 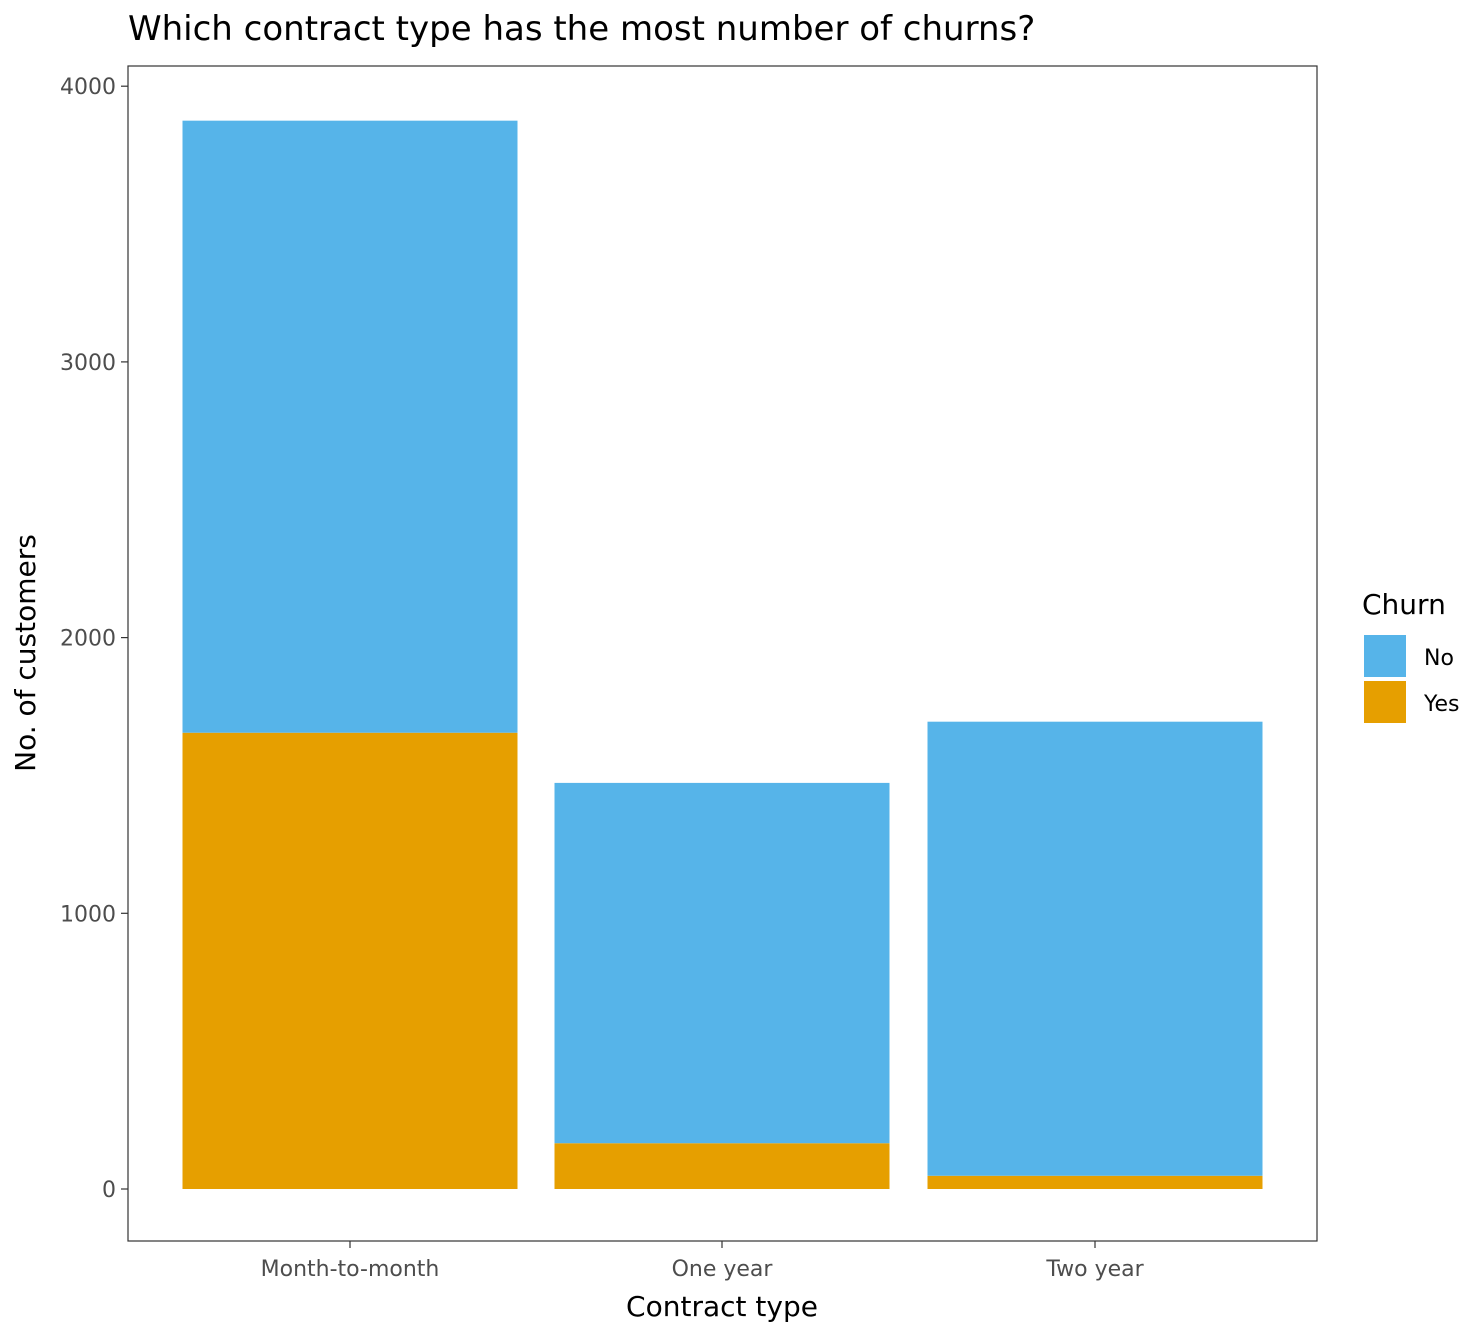 What do you see at coordinates (88, 639) in the screenshot?
I see `y-tick-label: 2000` at bounding box center [88, 639].